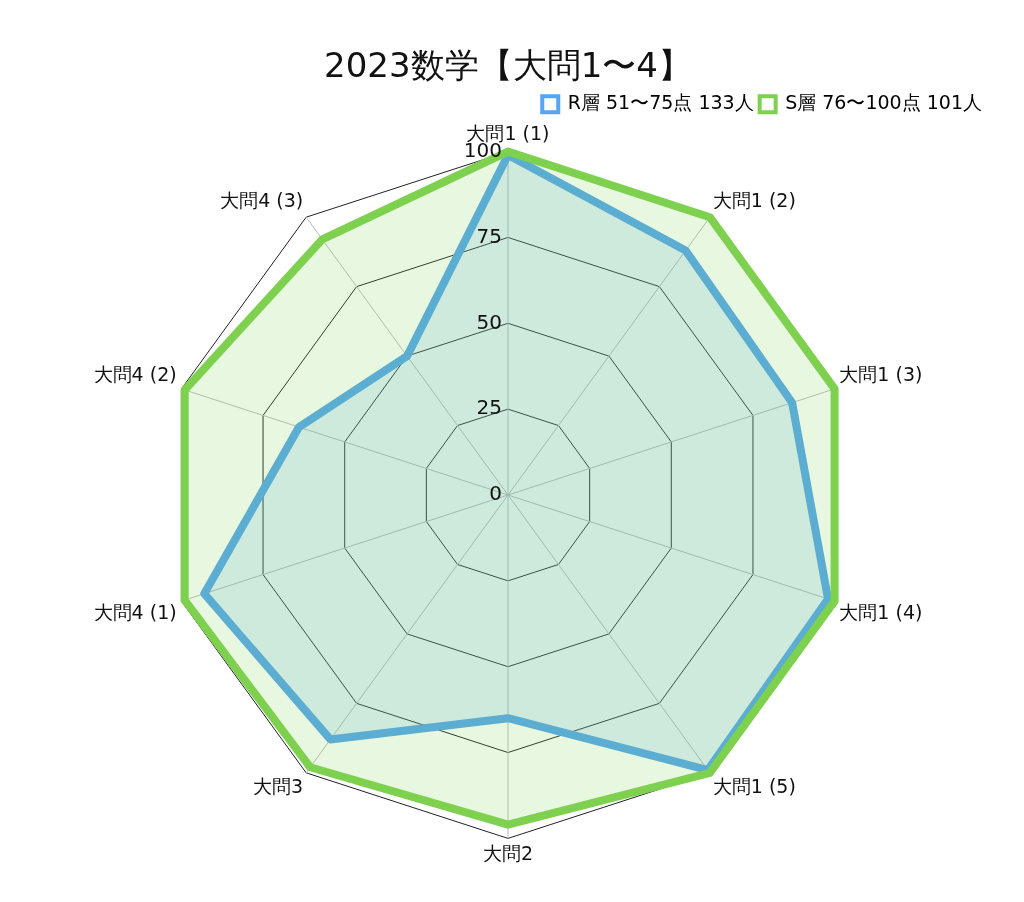 This screenshot has height=902, width=1024. Describe the element at coordinates (278, 786) in the screenshot. I see `spoke-label: 大問3` at that location.